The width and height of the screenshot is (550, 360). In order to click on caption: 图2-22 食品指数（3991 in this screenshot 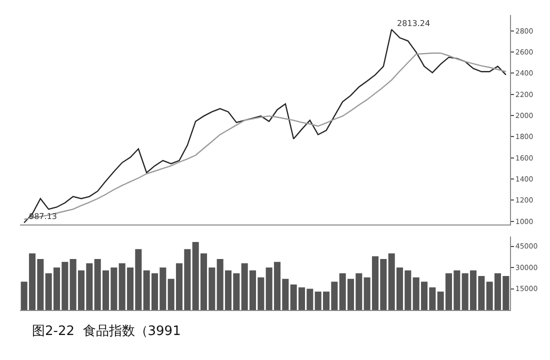, I will do `click(106, 331)`.